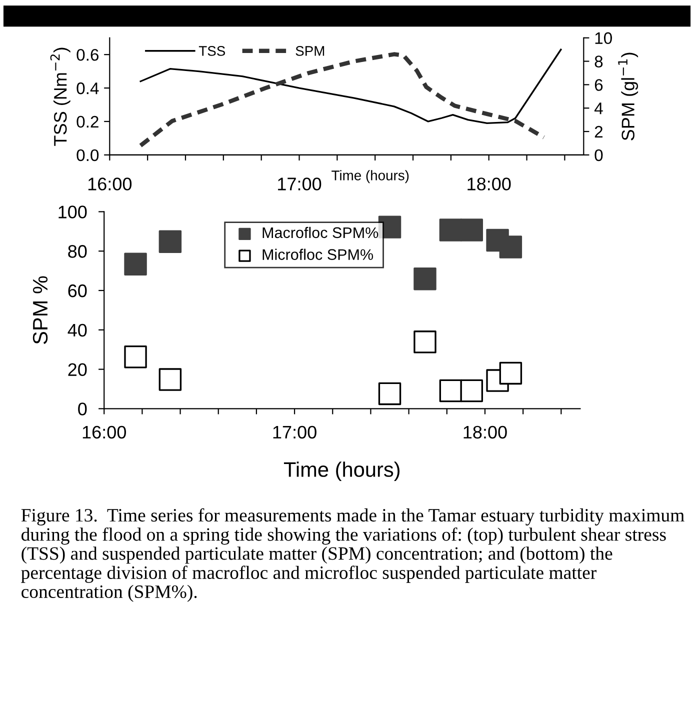 The height and width of the screenshot is (701, 694). I want to click on legend-label: SPM, so click(310, 51).